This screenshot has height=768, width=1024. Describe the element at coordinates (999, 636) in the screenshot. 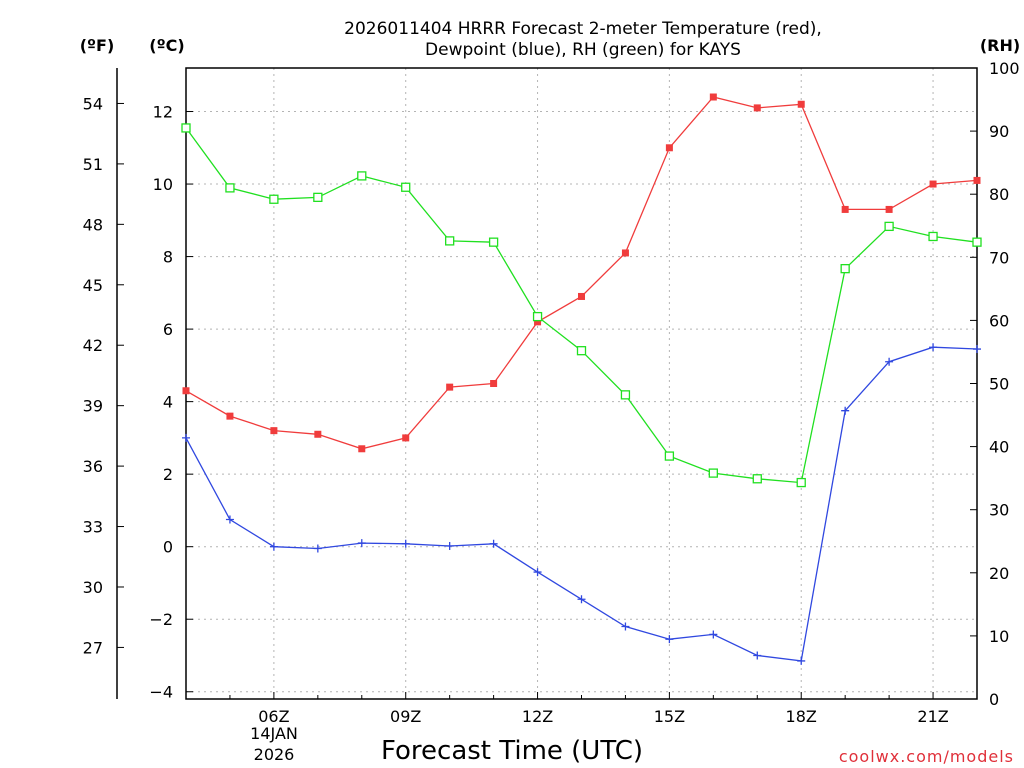

I see `rh-tick-label: 10` at that location.